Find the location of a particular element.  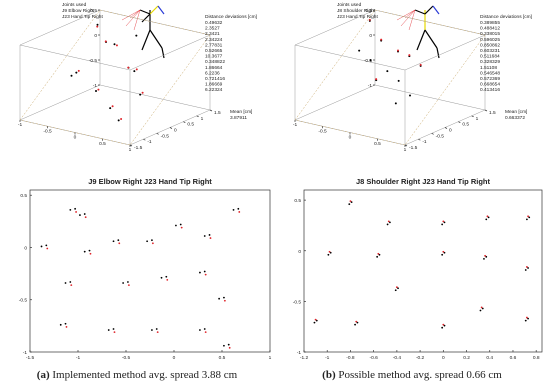

caption: (b) Possible method avg. spread 0.66 cm is located at coordinates (412, 375).